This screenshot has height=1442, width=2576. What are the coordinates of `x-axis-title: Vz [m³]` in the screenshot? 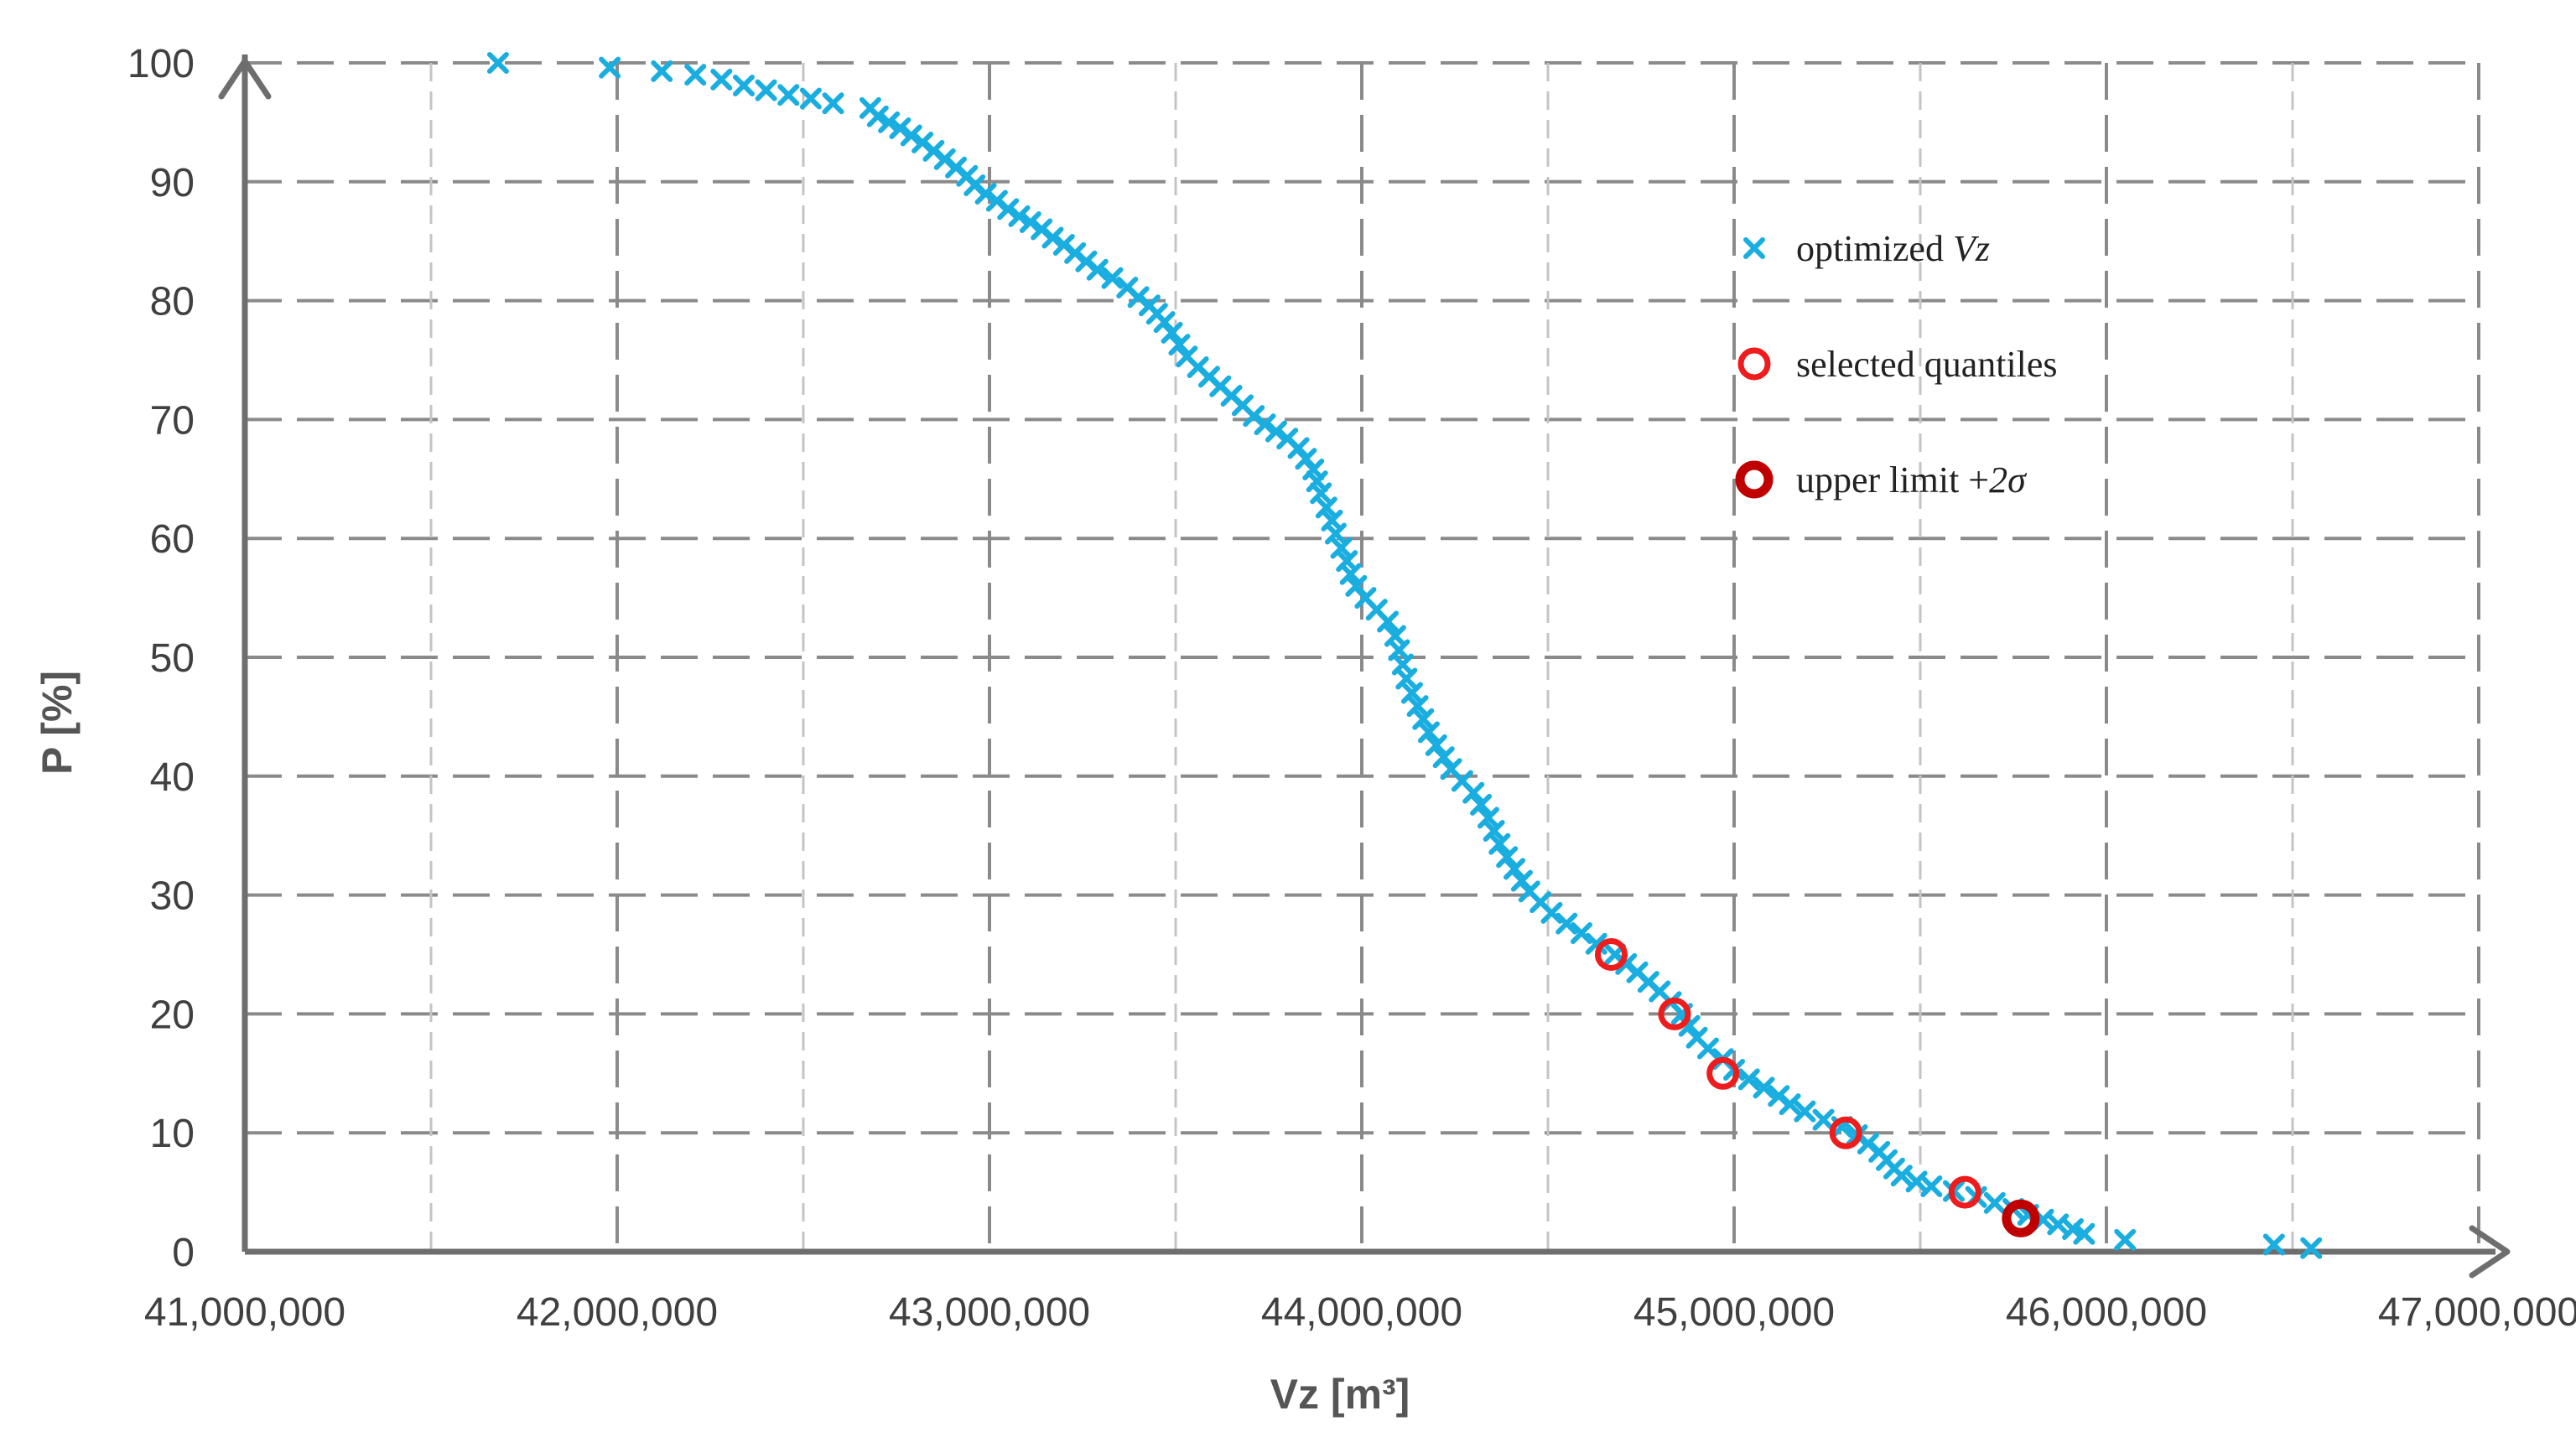 It's located at (1340, 1394).